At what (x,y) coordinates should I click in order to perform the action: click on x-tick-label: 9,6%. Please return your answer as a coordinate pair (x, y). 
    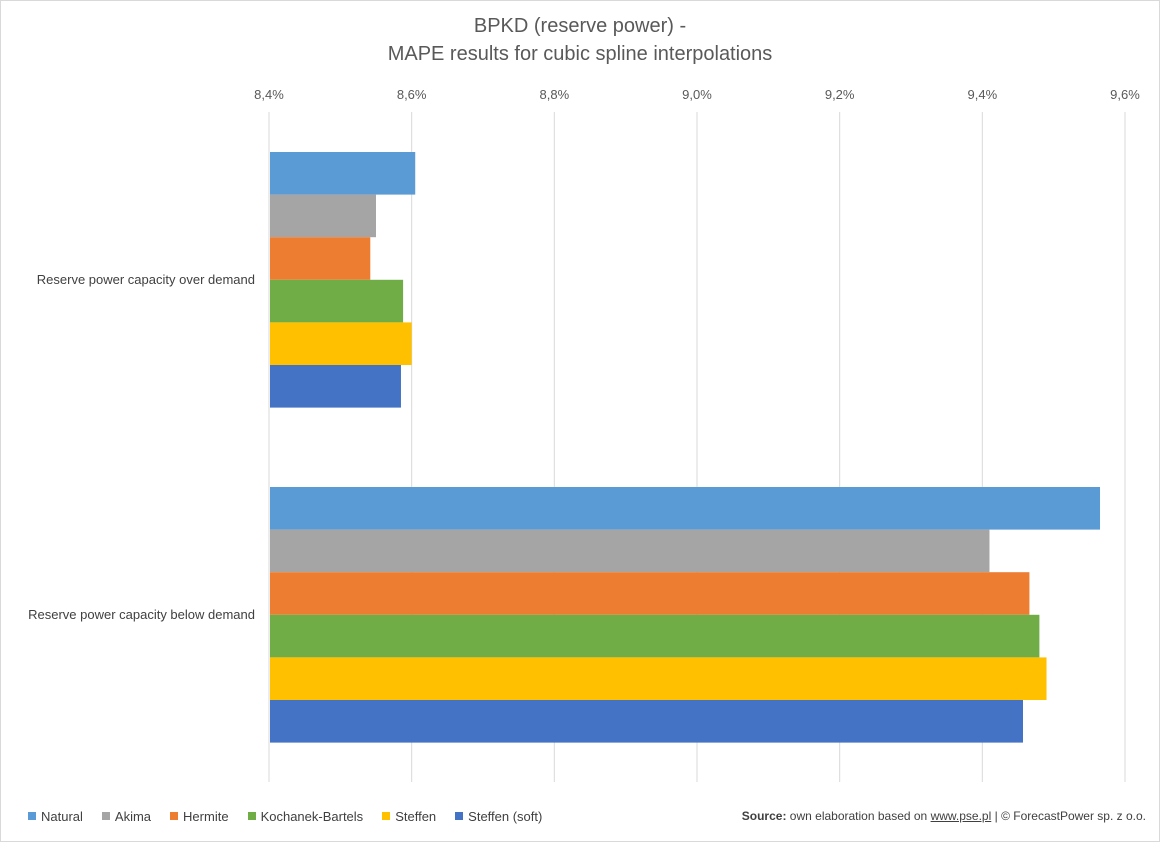
    Looking at the image, I should click on (1125, 94).